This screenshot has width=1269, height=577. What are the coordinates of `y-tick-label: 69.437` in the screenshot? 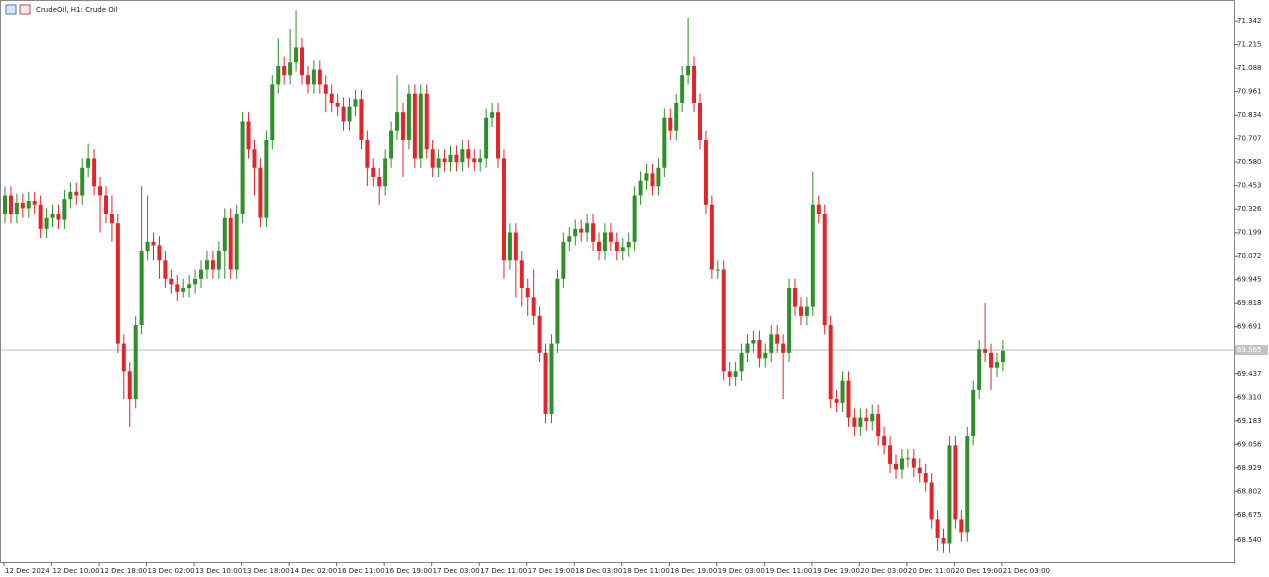 It's located at (1249, 374).